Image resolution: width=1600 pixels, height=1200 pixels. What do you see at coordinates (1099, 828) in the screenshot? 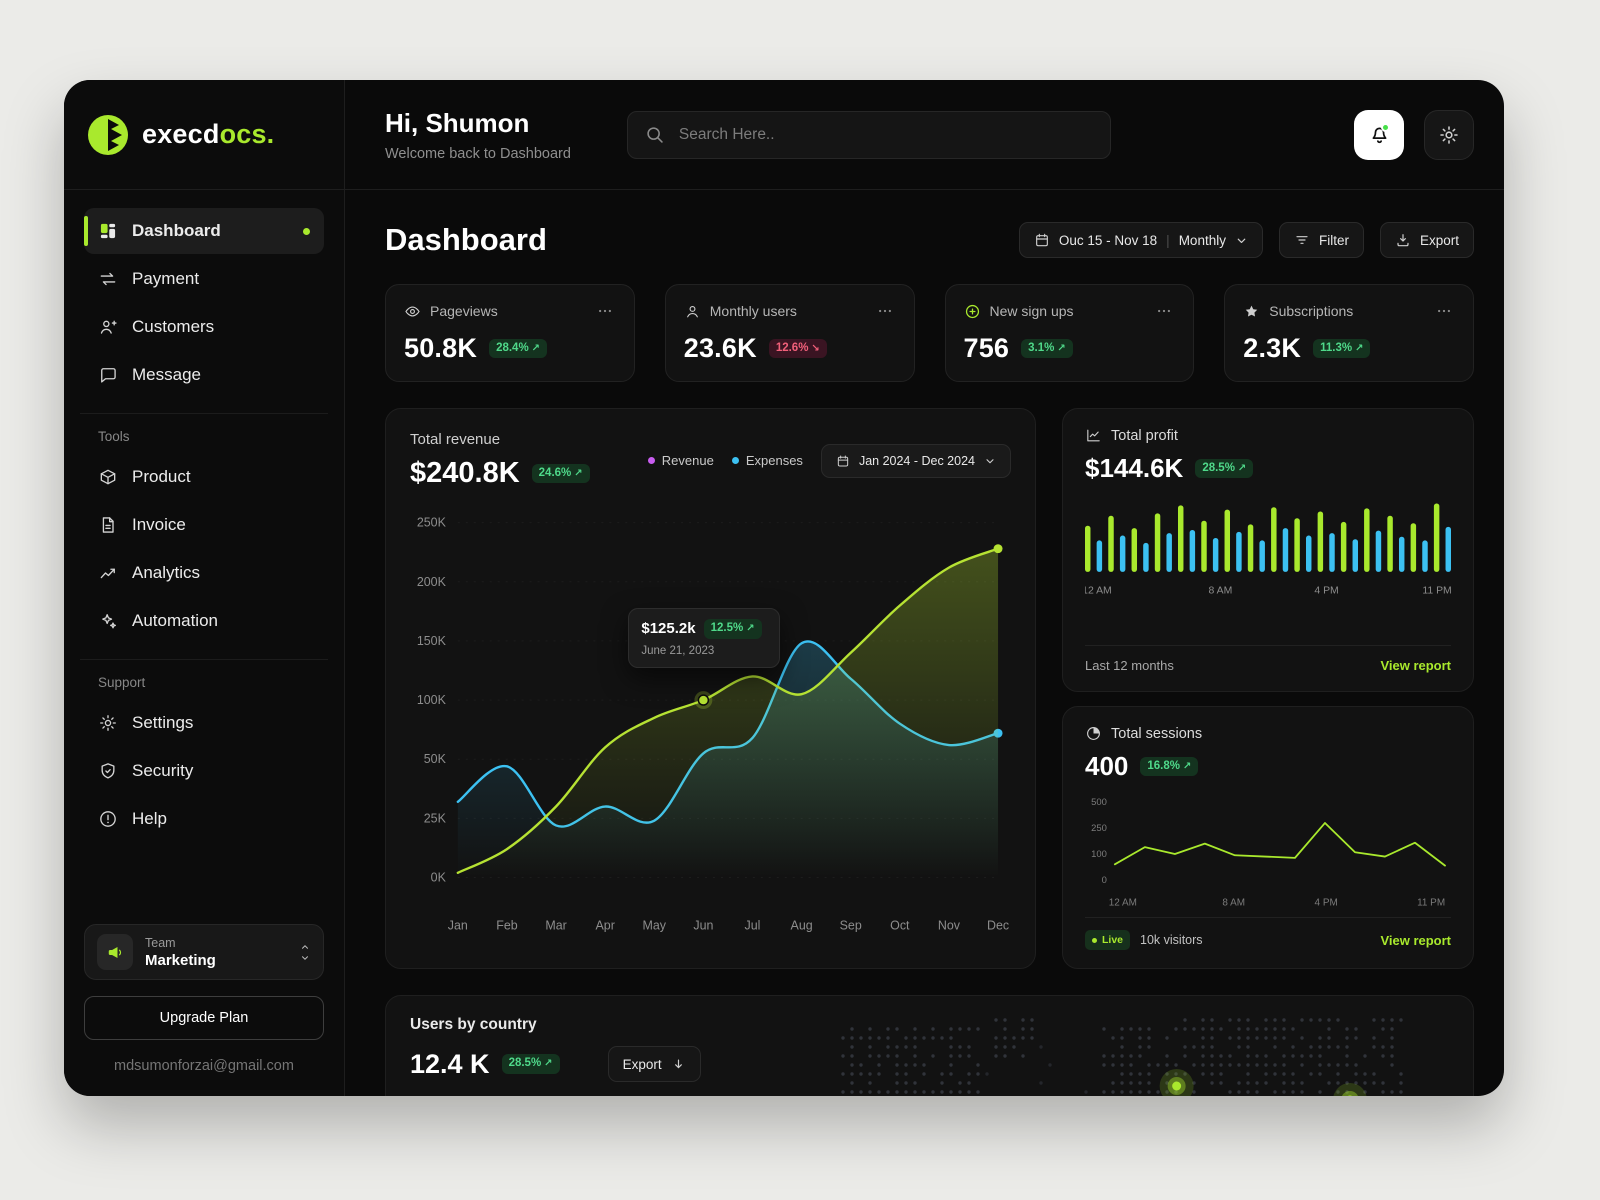
I see `svg-text: 250` at bounding box center [1099, 828].